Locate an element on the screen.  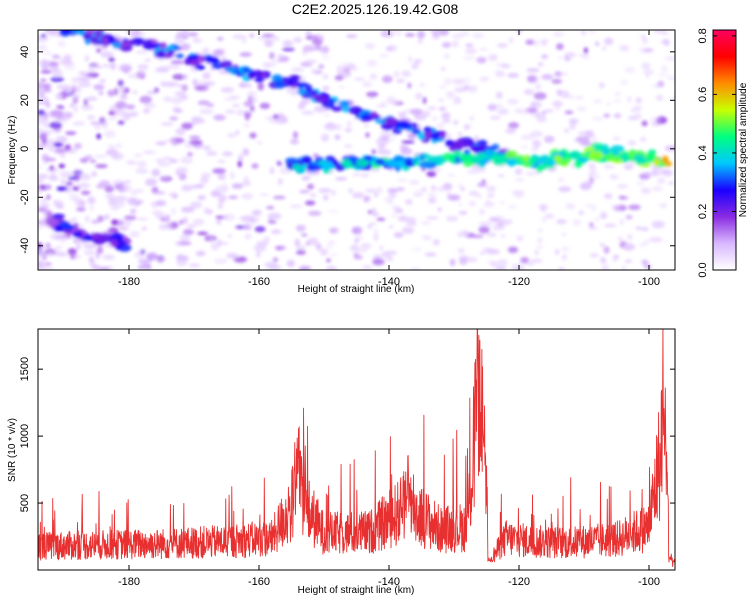
colorbar-tick: 0.0 is located at coordinates (703, 269).